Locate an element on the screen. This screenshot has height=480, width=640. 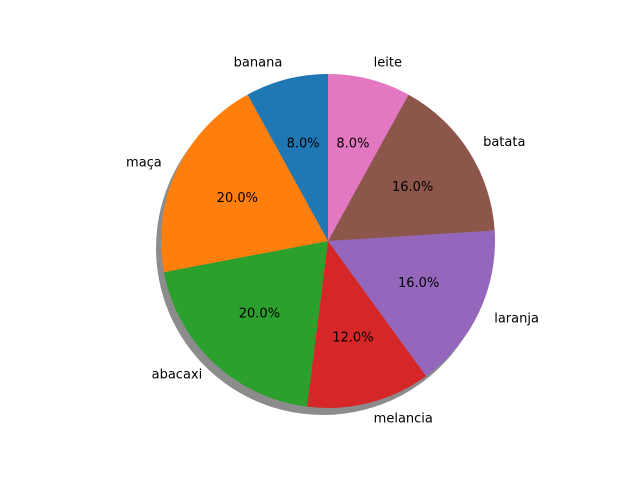
pie-slice-banana is located at coordinates (287, 157).